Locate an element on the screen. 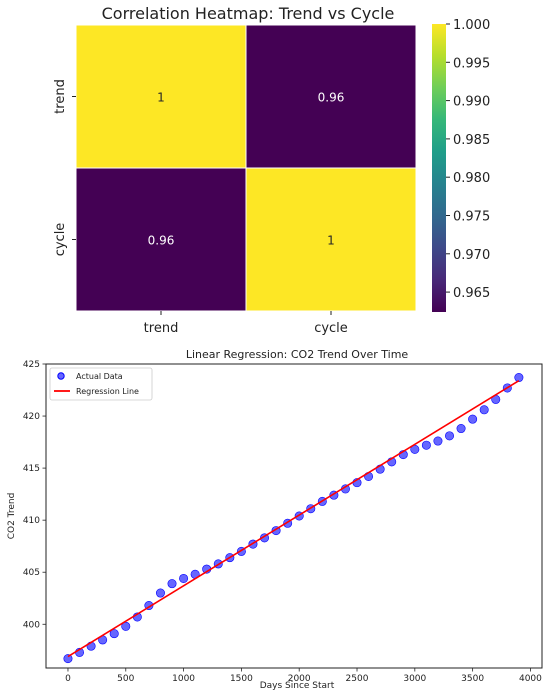  heatmap-row-label: trend is located at coordinates (60, 96).